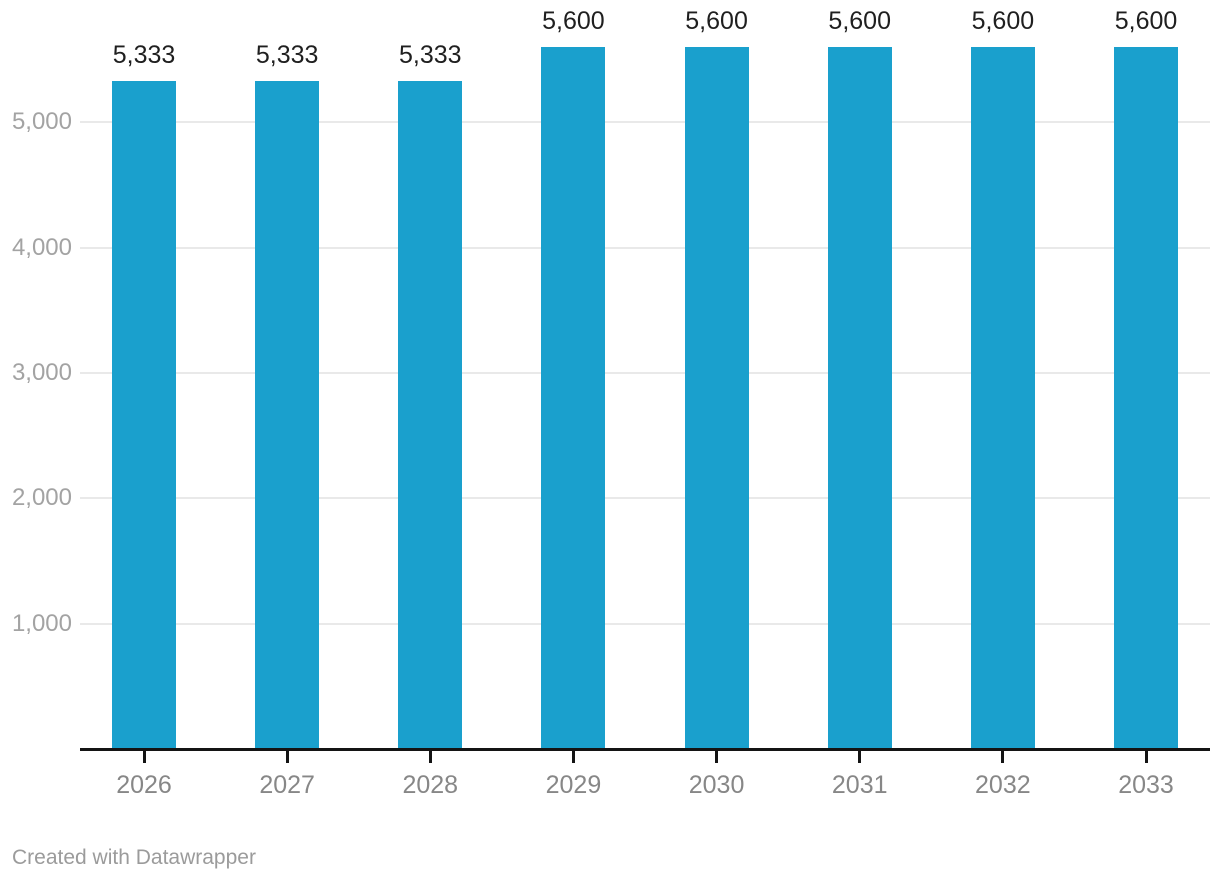  What do you see at coordinates (1146, 785) in the screenshot?
I see `x-tick-label-2033: 2033` at bounding box center [1146, 785].